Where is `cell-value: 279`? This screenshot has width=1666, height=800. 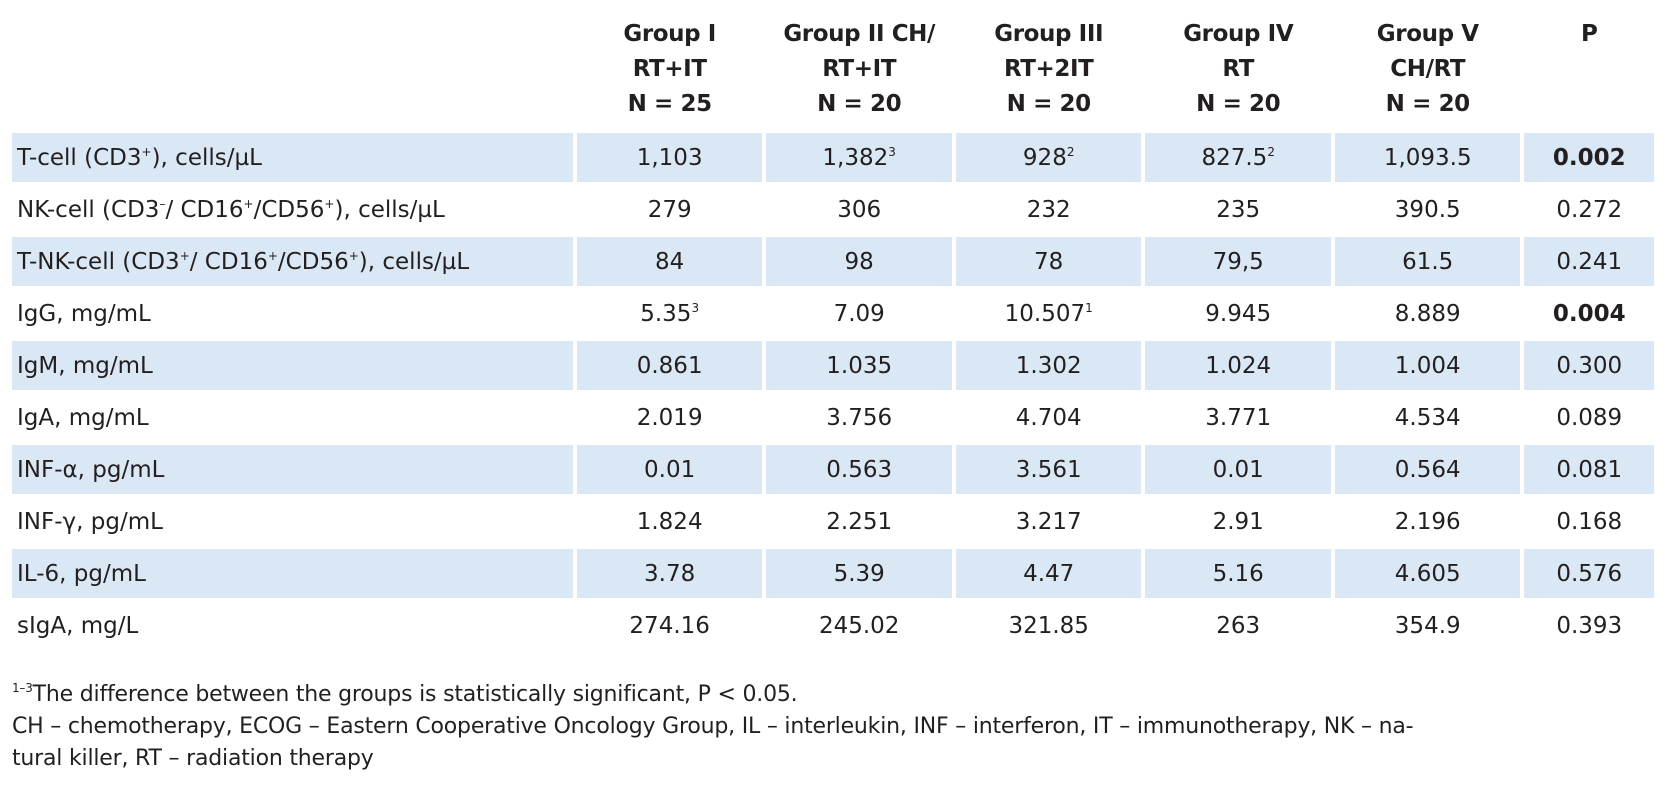
cell-value: 279 is located at coordinates (669, 209).